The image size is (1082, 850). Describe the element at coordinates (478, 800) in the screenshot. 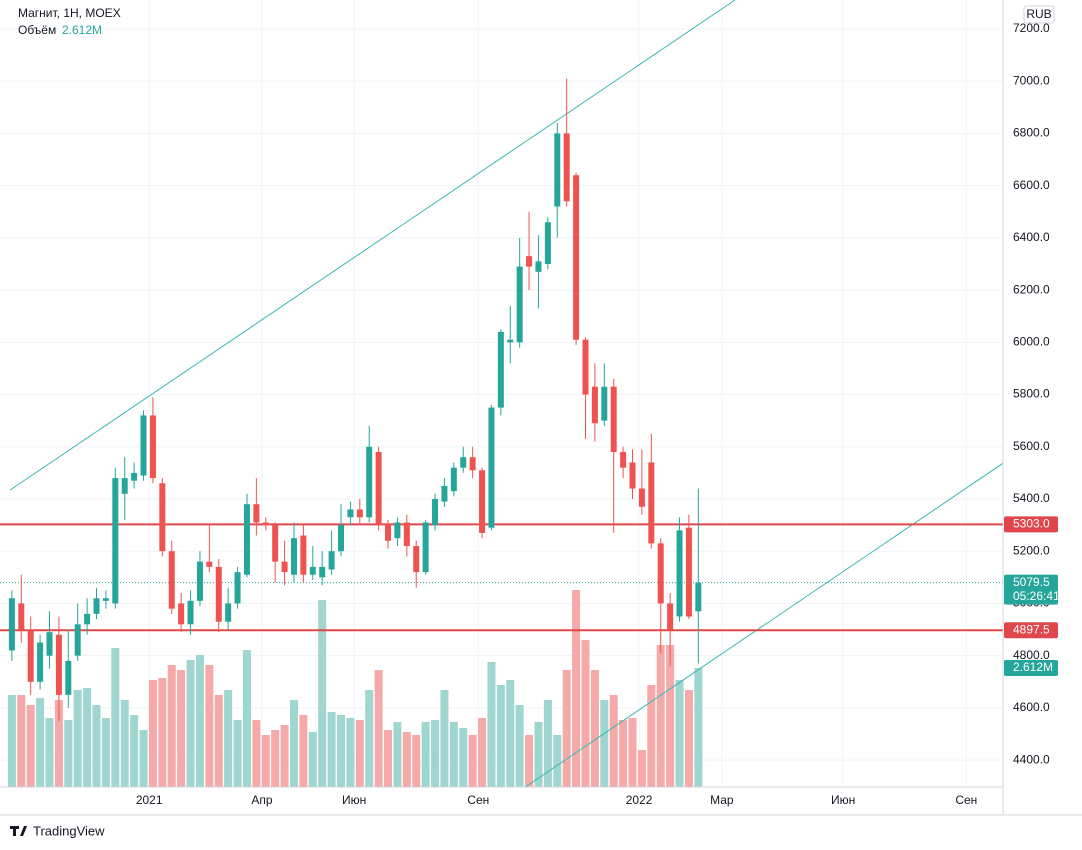

I see `x-tick-label: Сен` at that location.